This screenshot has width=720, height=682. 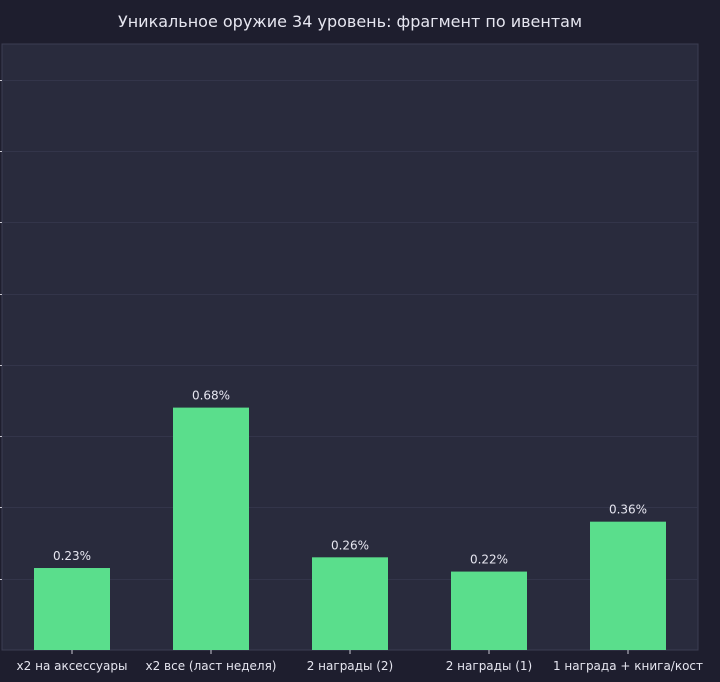 I want to click on bar-value-label: 0.23%, so click(x=72, y=556).